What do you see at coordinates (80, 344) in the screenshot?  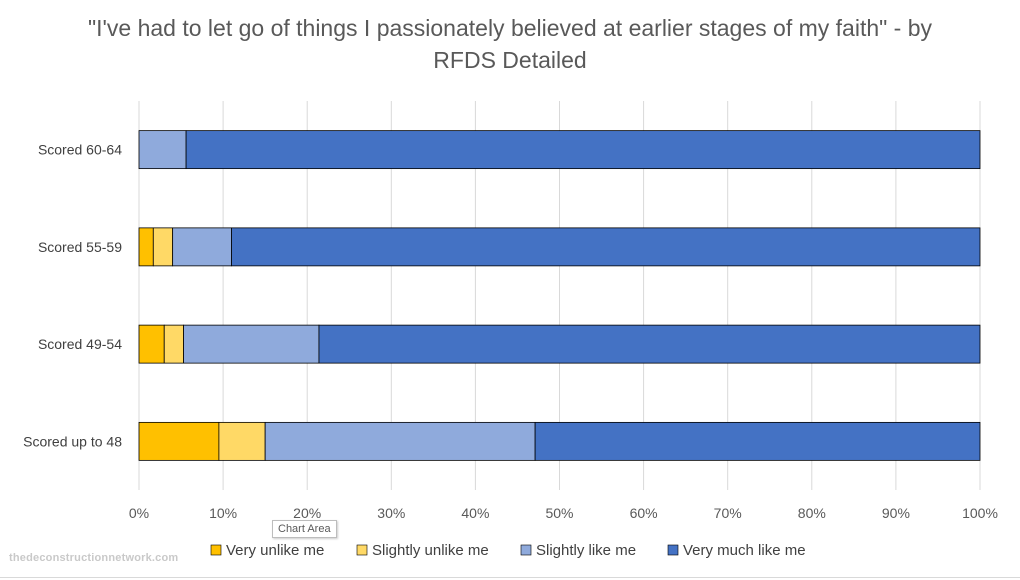 I see `category-label: Scored 49-54` at bounding box center [80, 344].